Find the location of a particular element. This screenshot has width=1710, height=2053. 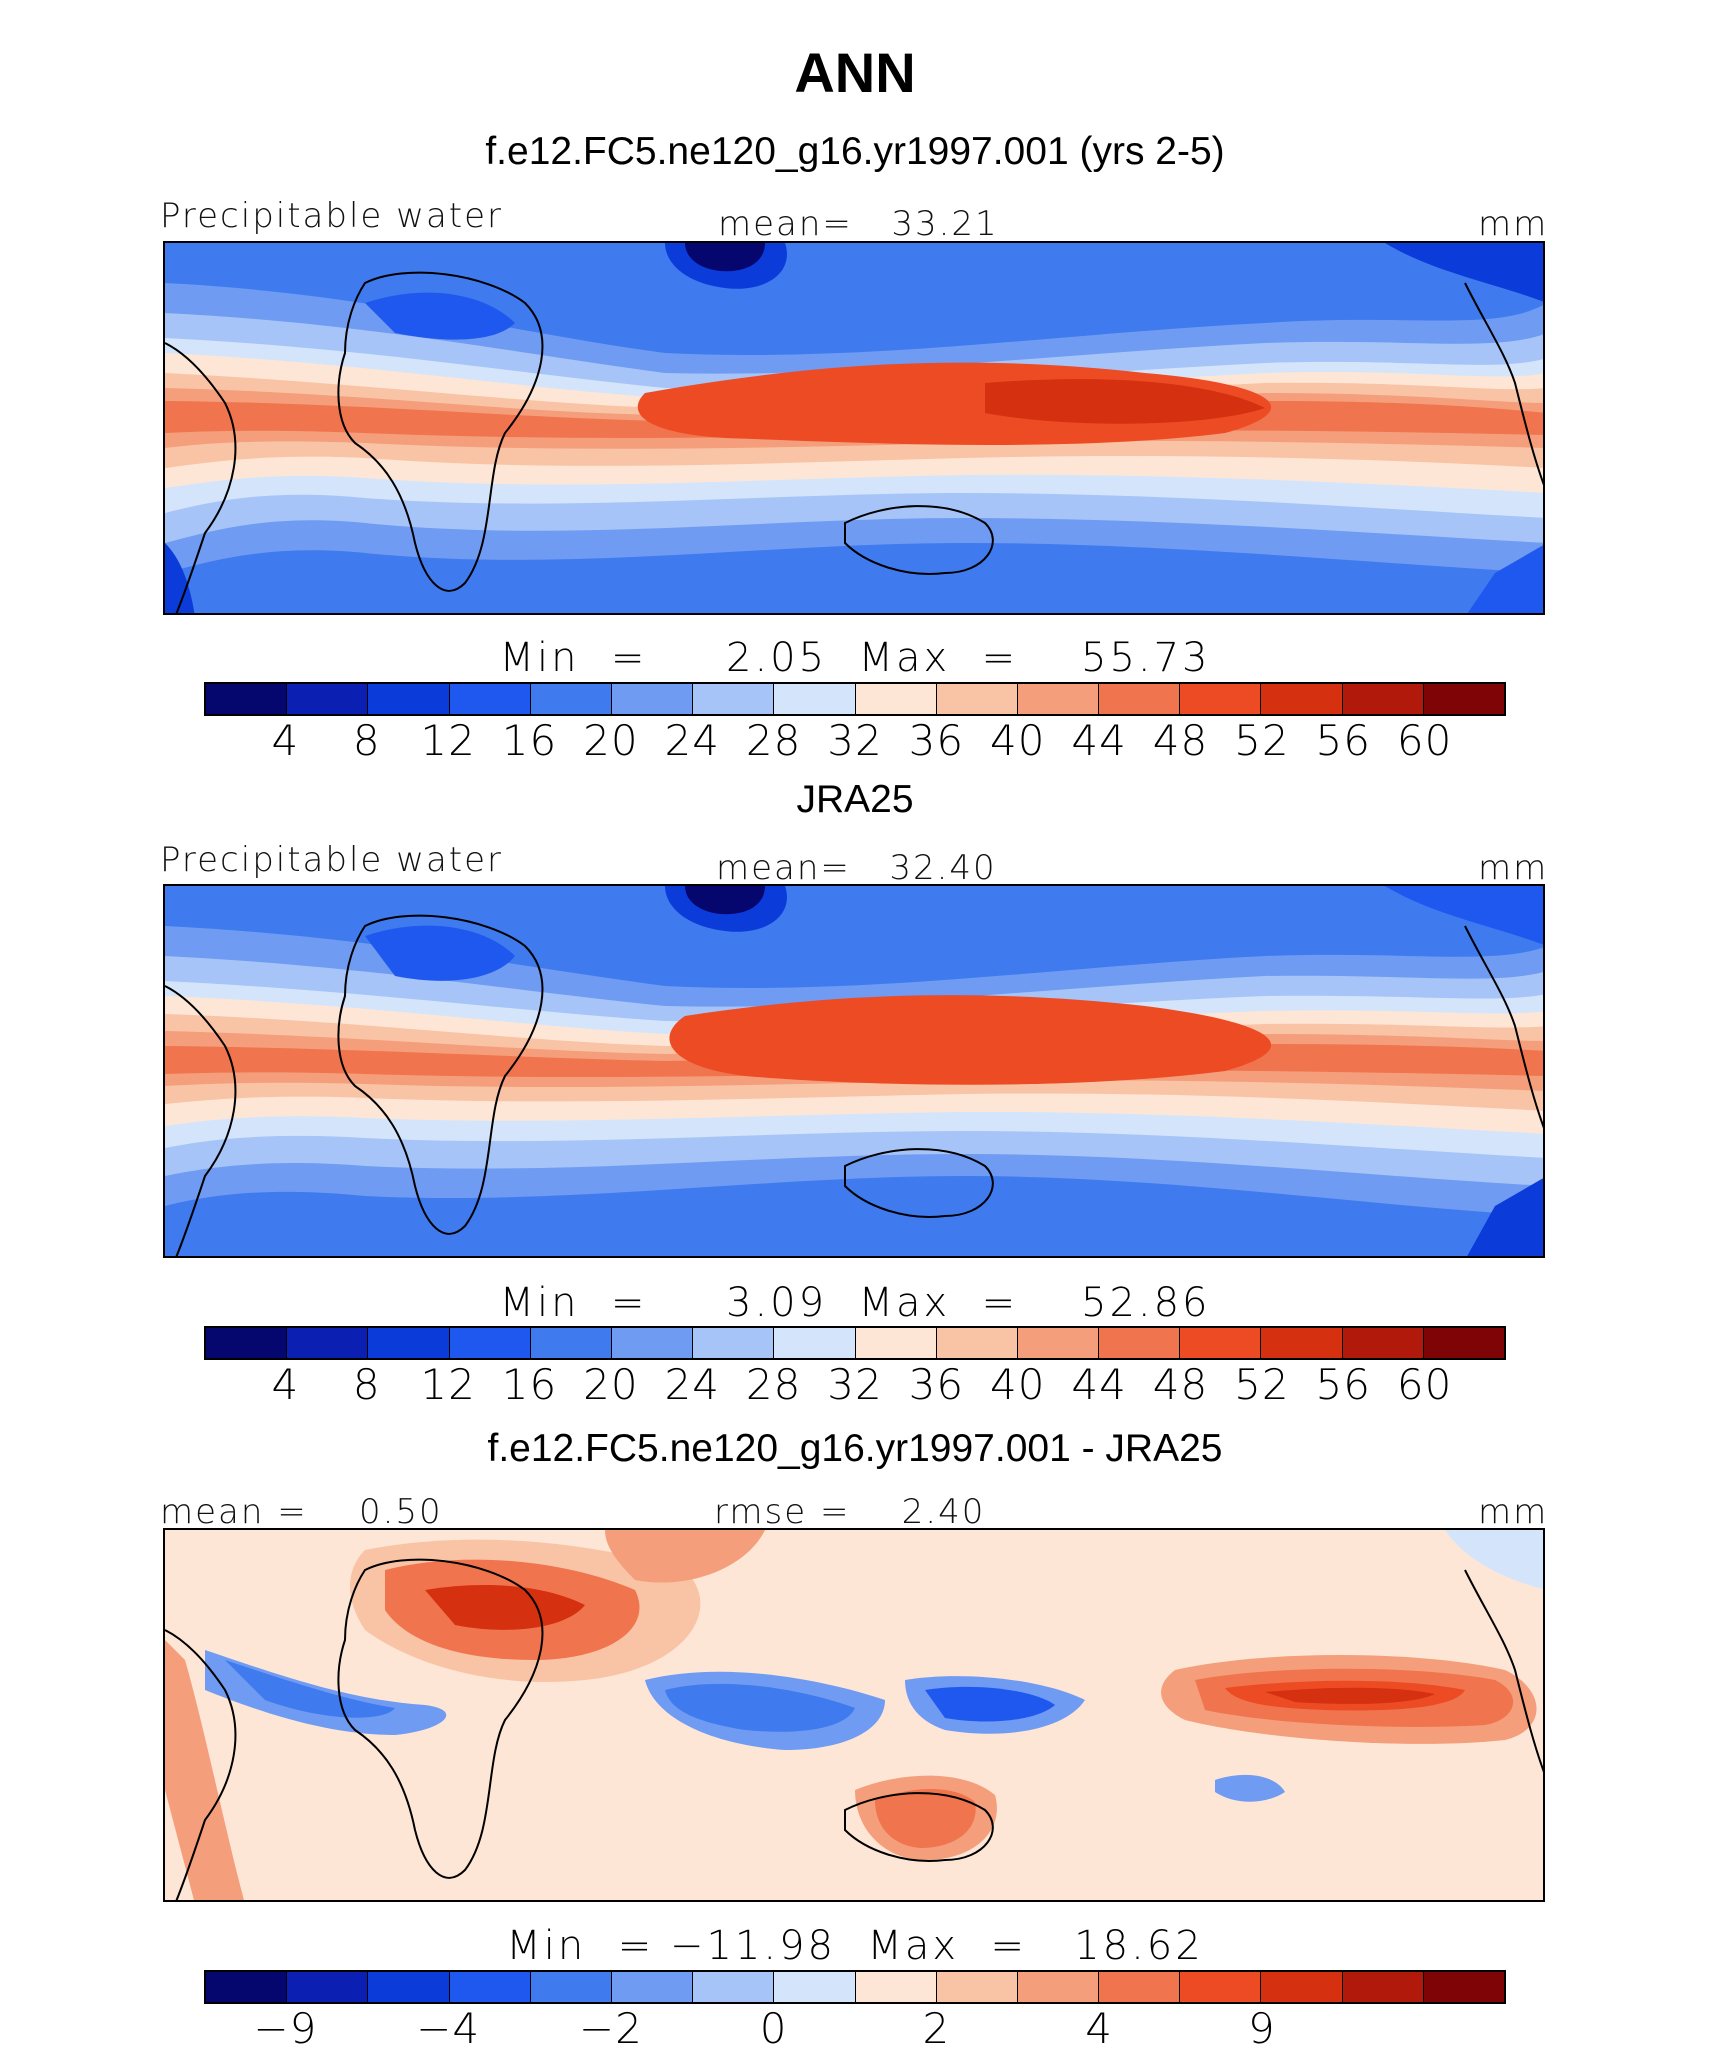

panel-3-mean-label: mean = 0.50 is located at coordinates (301, 1512).